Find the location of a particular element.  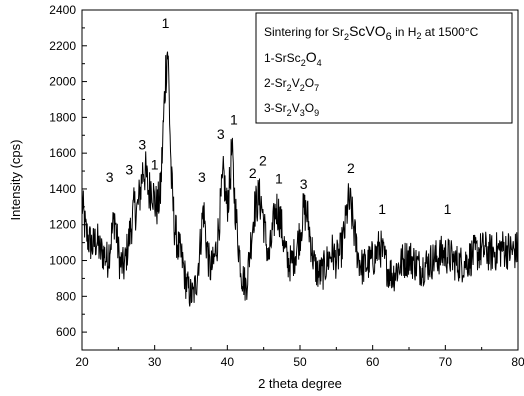

legend-frame is located at coordinates (384, 68).